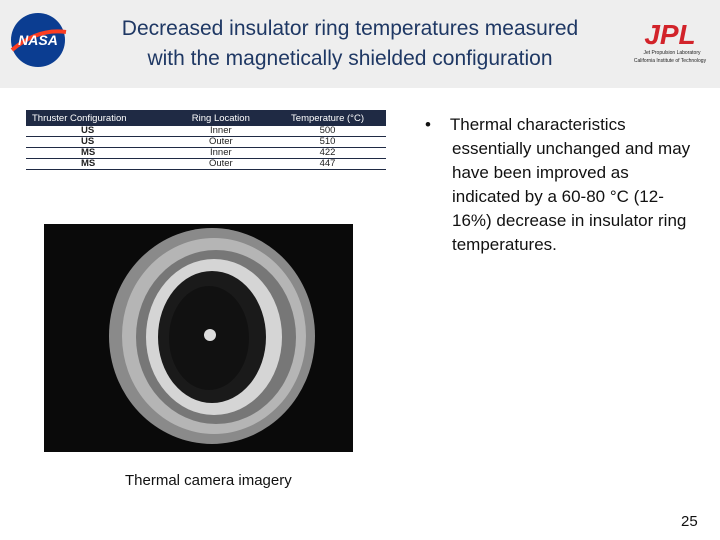 The image size is (720, 540). I want to click on table-cell: 500, so click(327, 131).